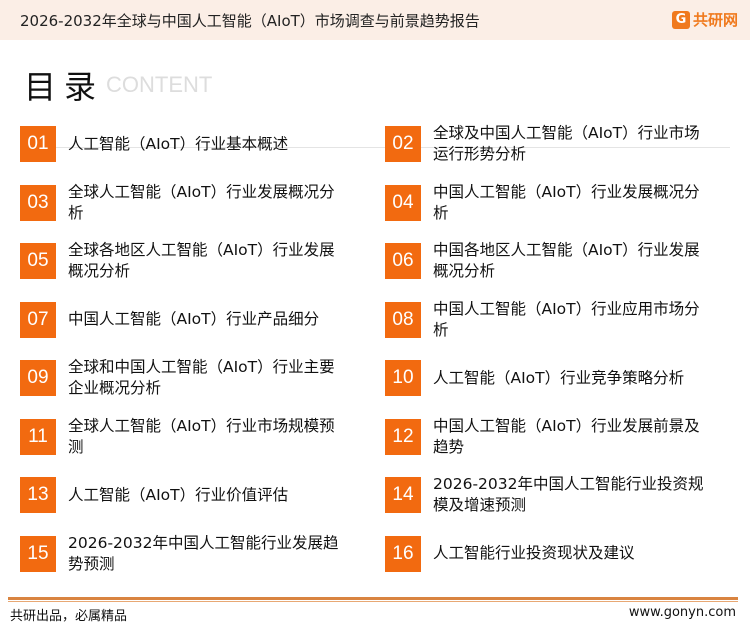  I want to click on toc-item-number: 06, so click(403, 261).